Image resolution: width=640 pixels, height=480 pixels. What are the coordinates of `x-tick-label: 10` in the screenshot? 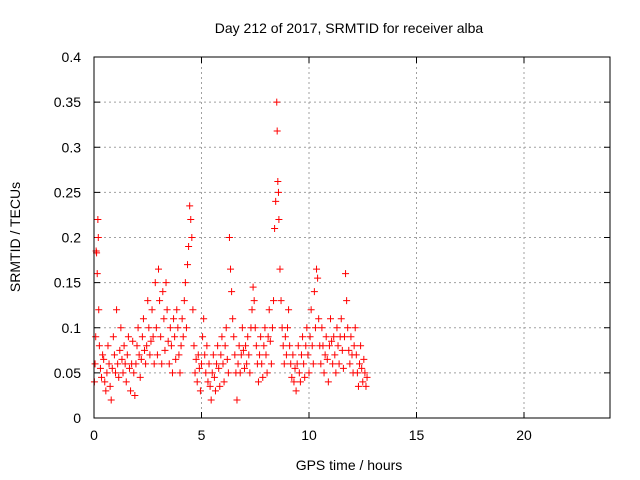 It's located at (309, 435).